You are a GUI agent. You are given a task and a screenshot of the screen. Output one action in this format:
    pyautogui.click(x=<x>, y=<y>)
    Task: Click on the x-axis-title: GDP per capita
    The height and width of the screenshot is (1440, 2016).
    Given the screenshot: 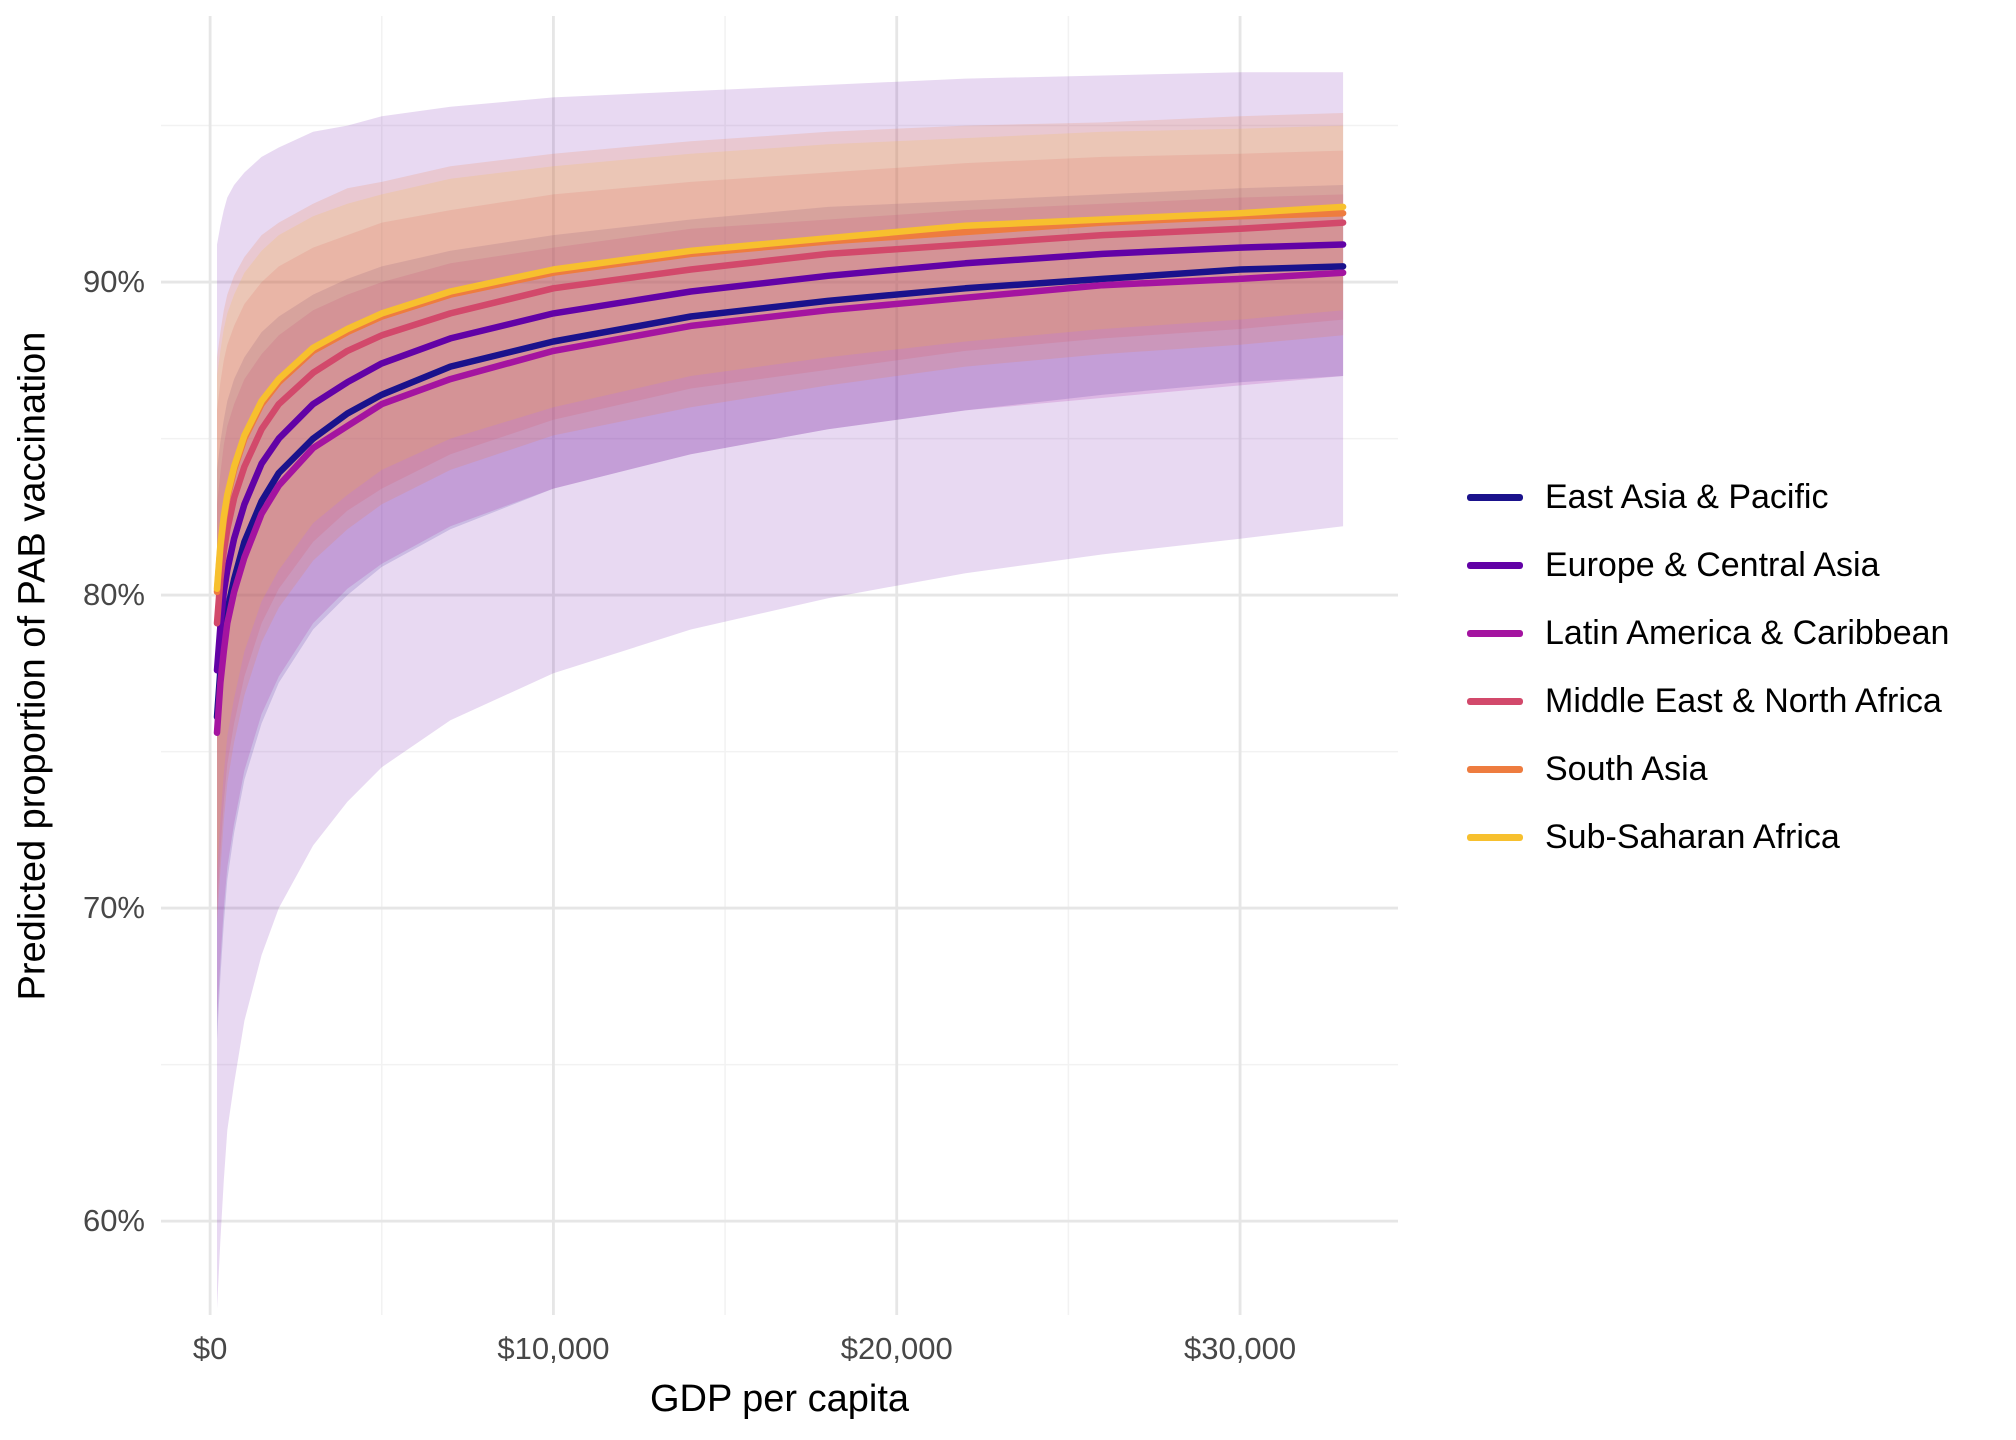 What is the action you would take?
    pyautogui.click(x=779, y=1399)
    